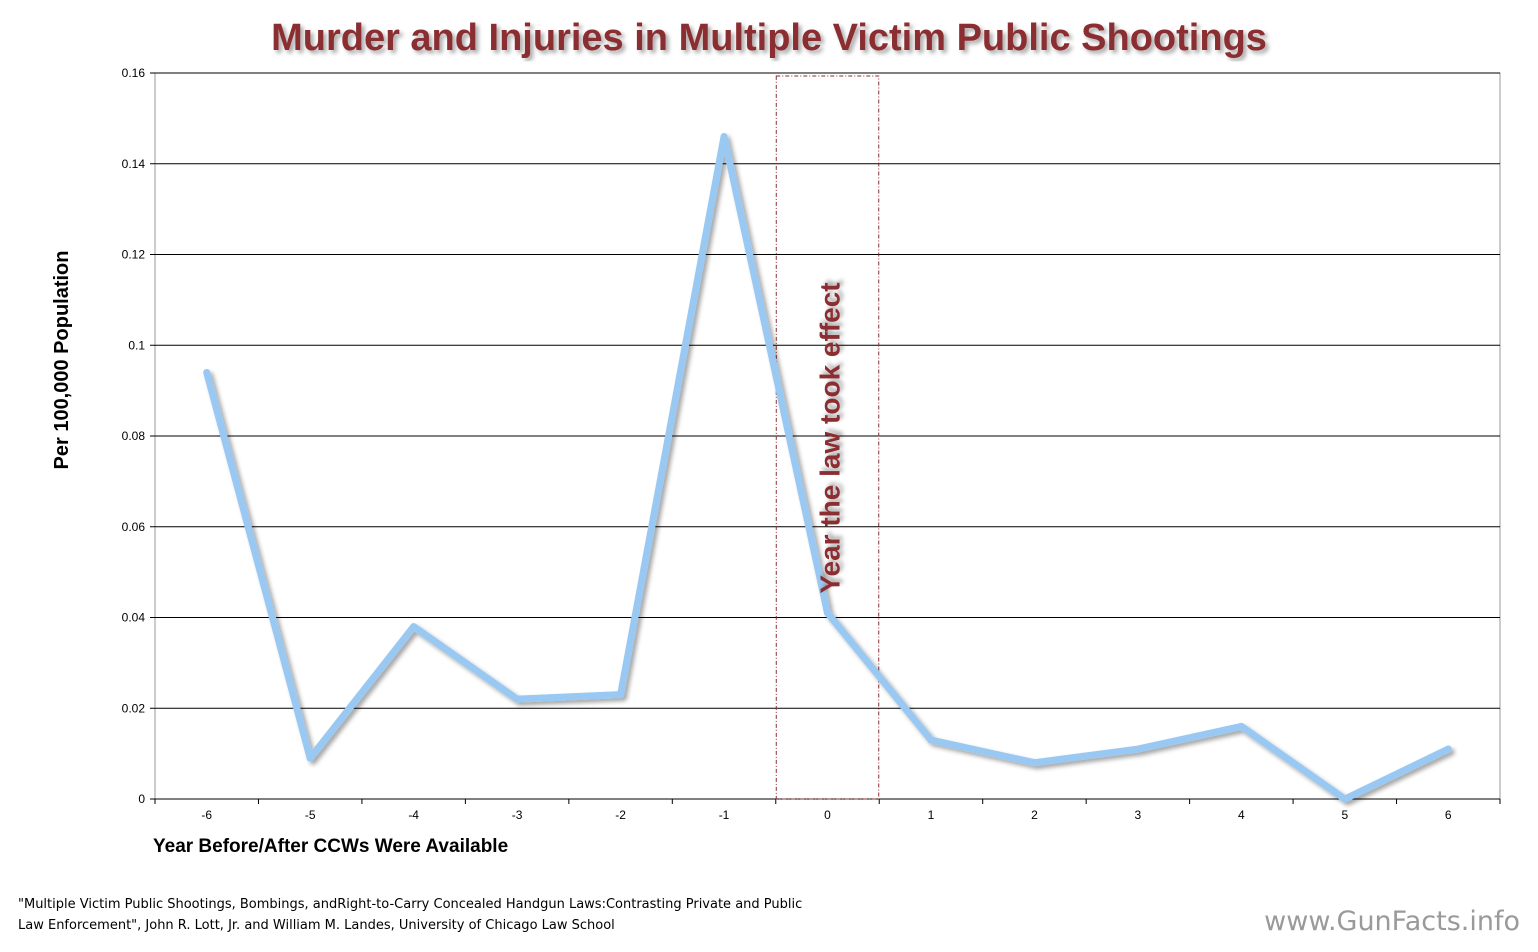 This screenshot has width=1538, height=952. Describe the element at coordinates (1138, 815) in the screenshot. I see `x-tick-label: 3` at that location.